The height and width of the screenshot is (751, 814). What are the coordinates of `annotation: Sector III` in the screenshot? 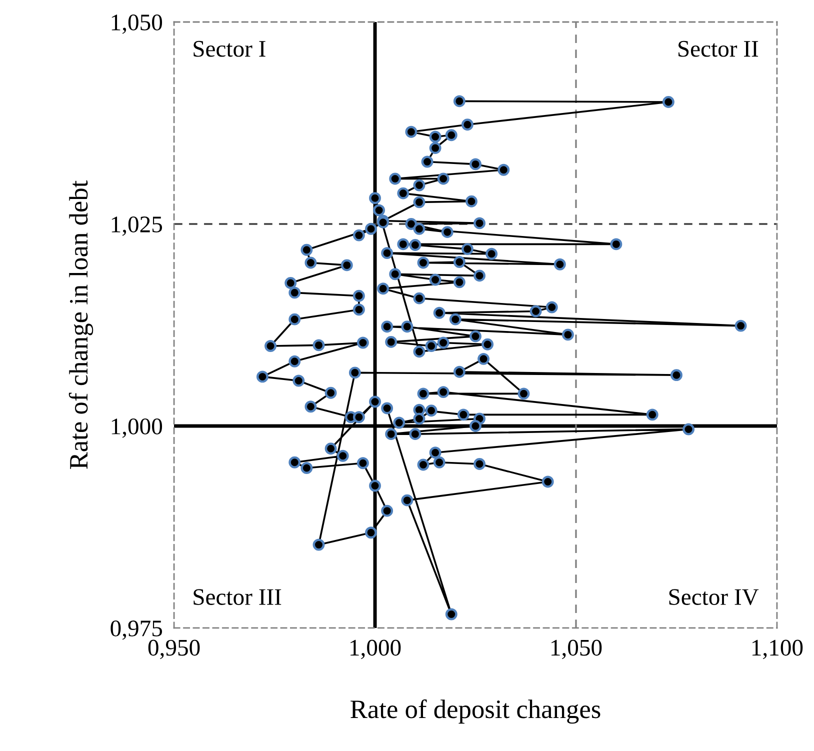 It's located at (238, 597).